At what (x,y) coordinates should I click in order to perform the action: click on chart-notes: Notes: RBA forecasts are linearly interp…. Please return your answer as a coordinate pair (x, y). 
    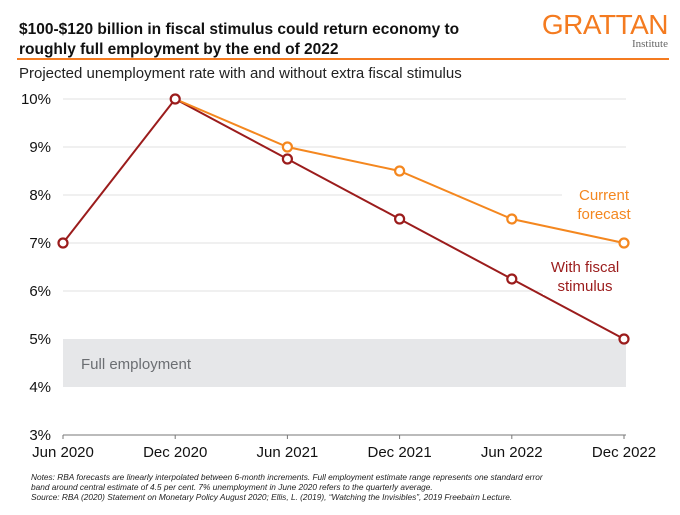
    Looking at the image, I should click on (351, 487).